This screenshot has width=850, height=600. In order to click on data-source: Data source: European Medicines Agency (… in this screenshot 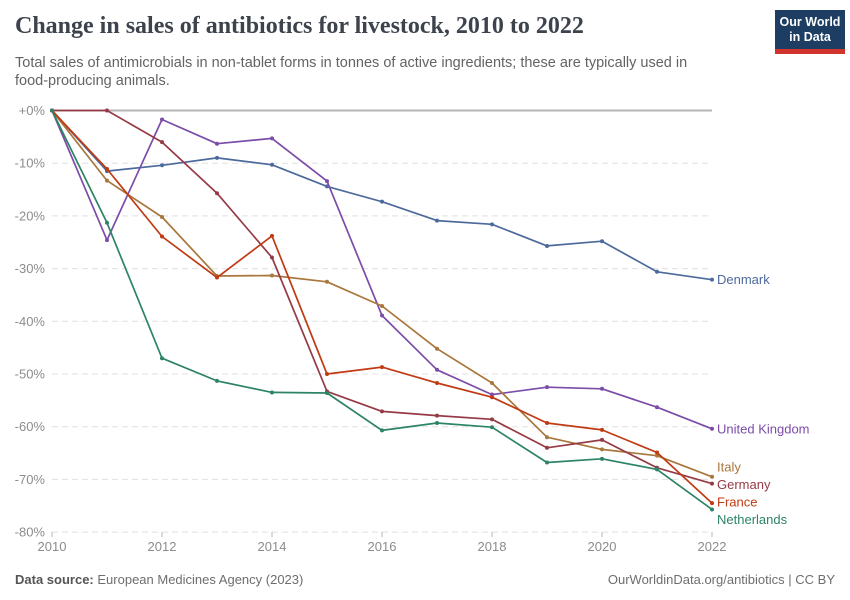, I will do `click(159, 579)`.